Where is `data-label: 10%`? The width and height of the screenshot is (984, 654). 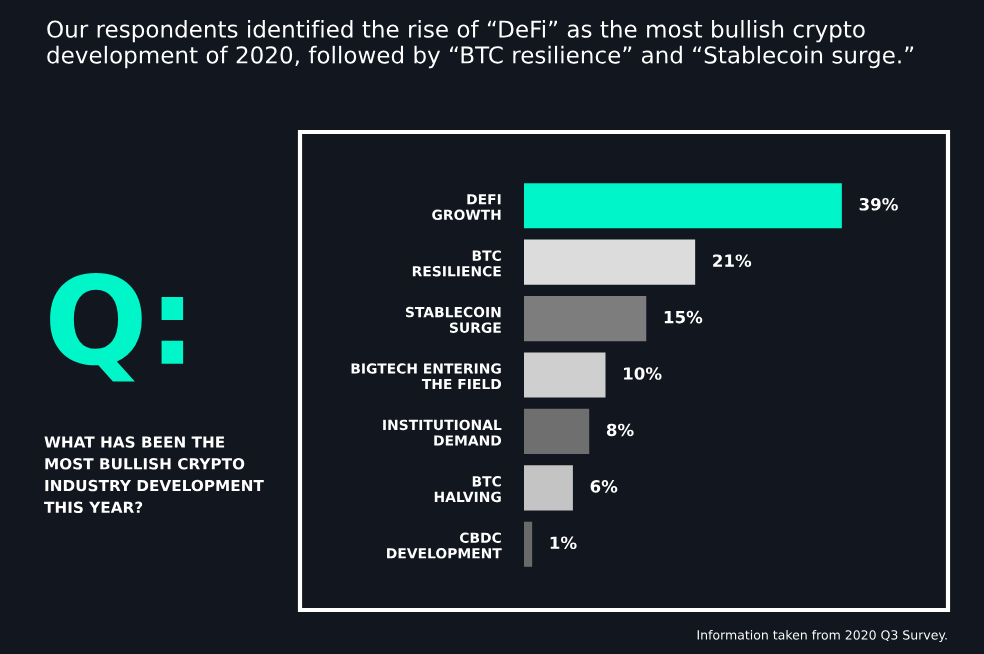
data-label: 10% is located at coordinates (643, 373).